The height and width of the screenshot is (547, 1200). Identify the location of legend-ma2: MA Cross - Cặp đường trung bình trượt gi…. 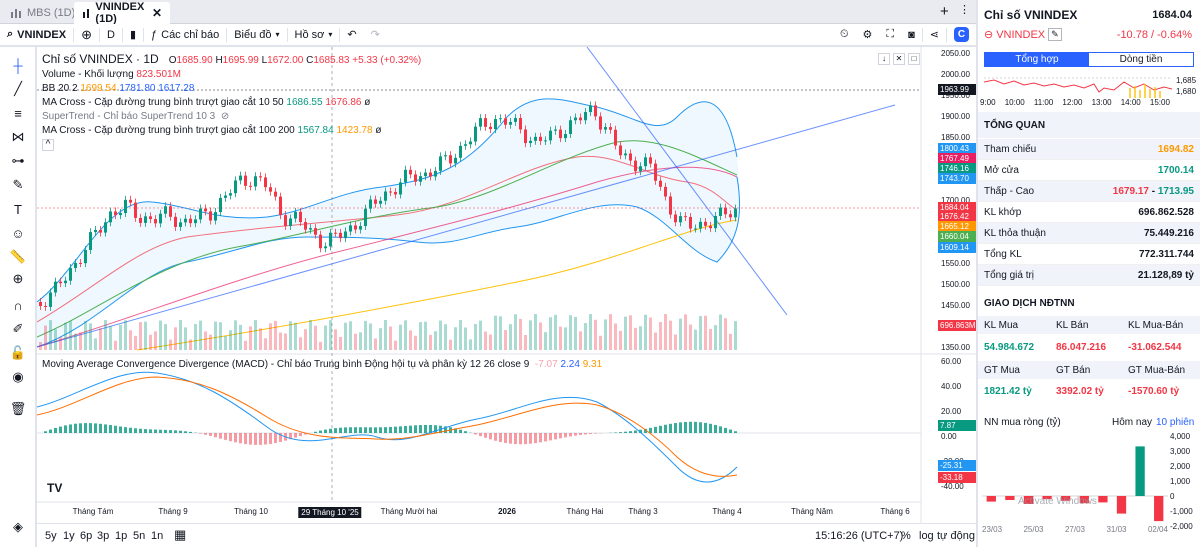
(231, 130).